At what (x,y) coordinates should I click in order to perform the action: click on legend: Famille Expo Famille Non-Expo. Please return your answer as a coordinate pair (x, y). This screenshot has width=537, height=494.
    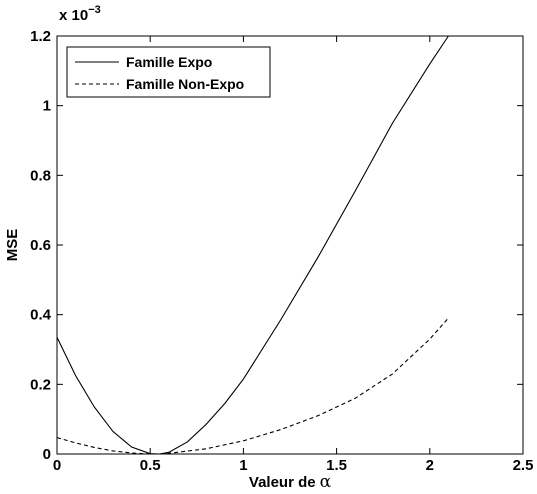
    Looking at the image, I should click on (168, 72).